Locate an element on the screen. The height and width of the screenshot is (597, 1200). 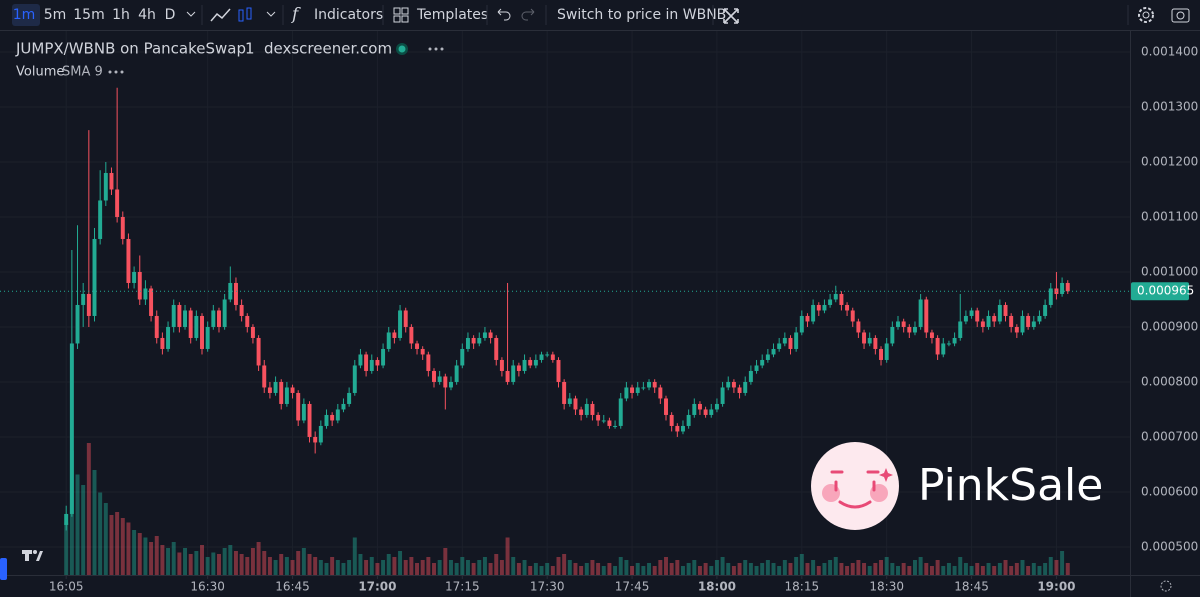
y-tick-label: 0.000600 is located at coordinates (1169, 491).